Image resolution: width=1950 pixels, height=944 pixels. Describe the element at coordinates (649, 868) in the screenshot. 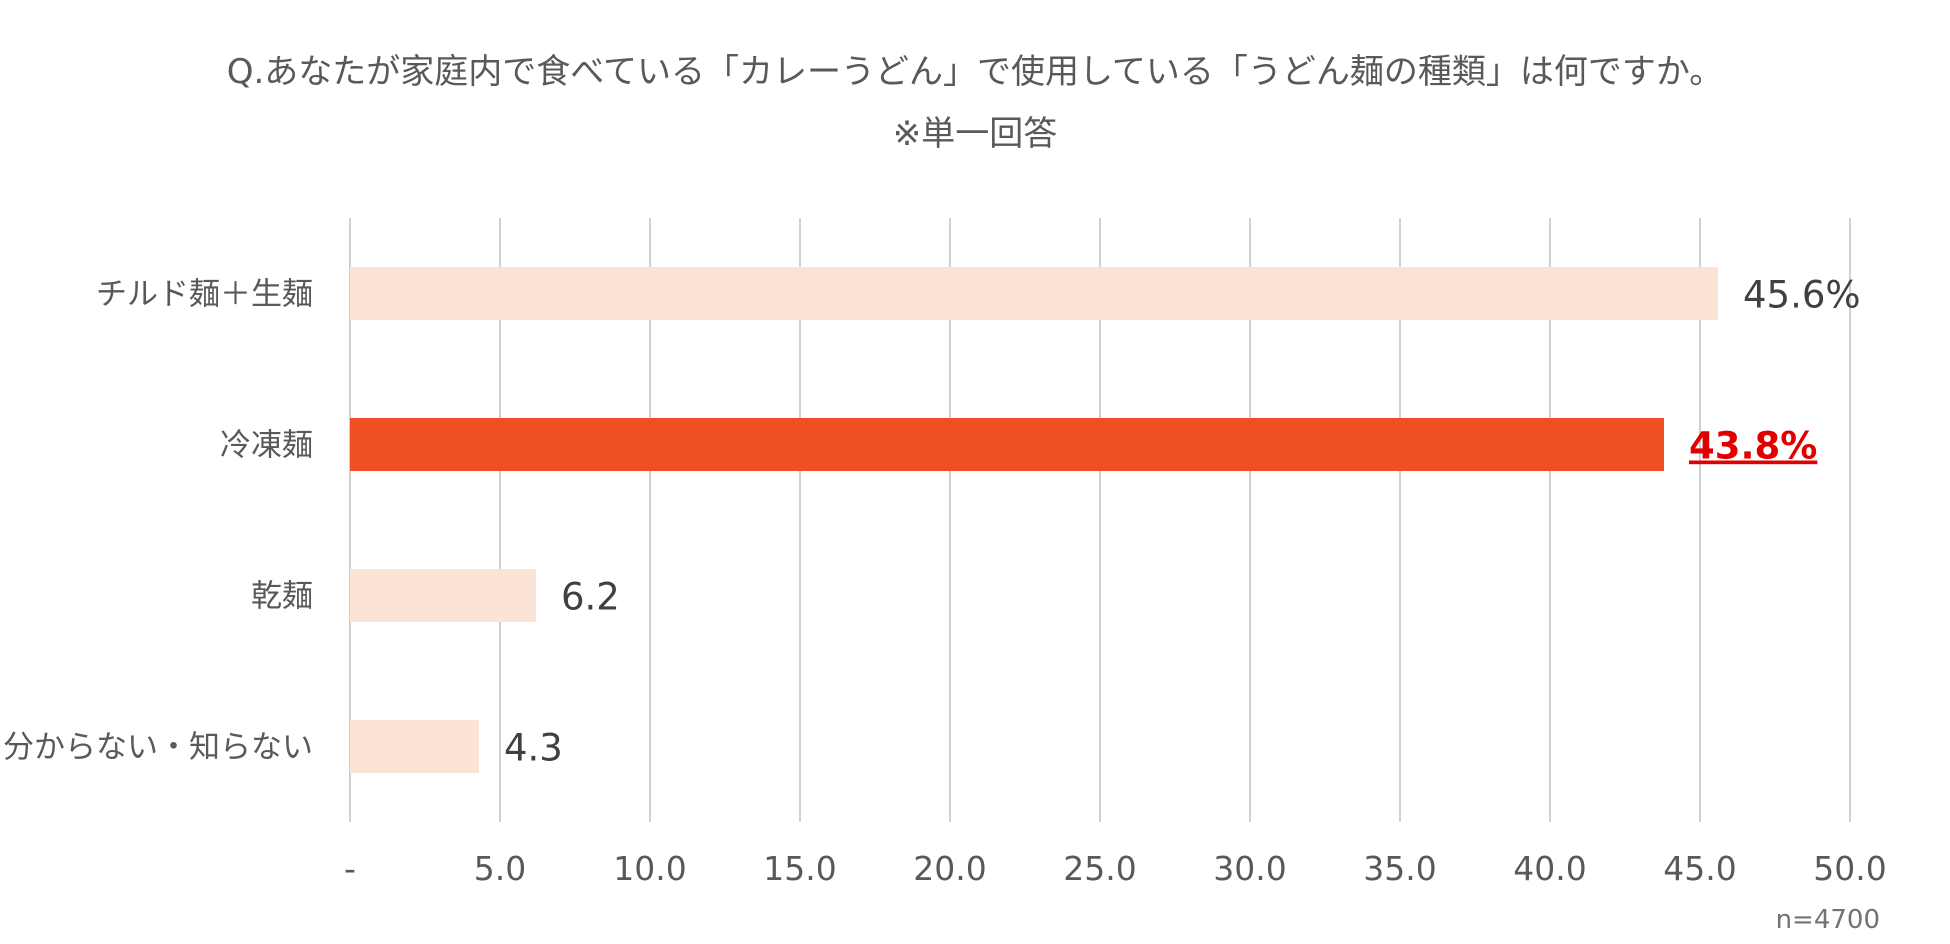

I see `x-tick-label: 10.0` at that location.